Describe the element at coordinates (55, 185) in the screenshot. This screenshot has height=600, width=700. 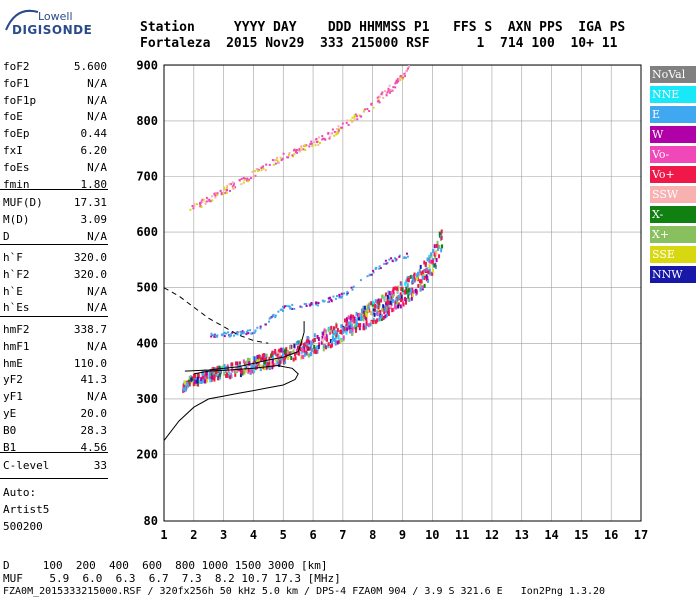
I see `param-row: fmin 1.80` at that location.